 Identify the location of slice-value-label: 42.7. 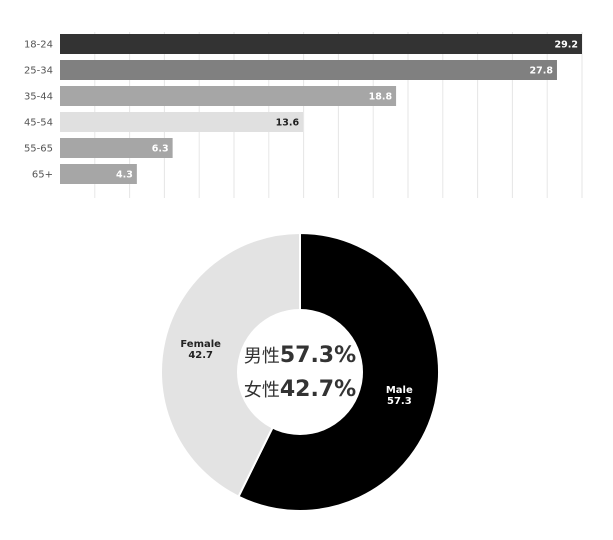
(200, 355).